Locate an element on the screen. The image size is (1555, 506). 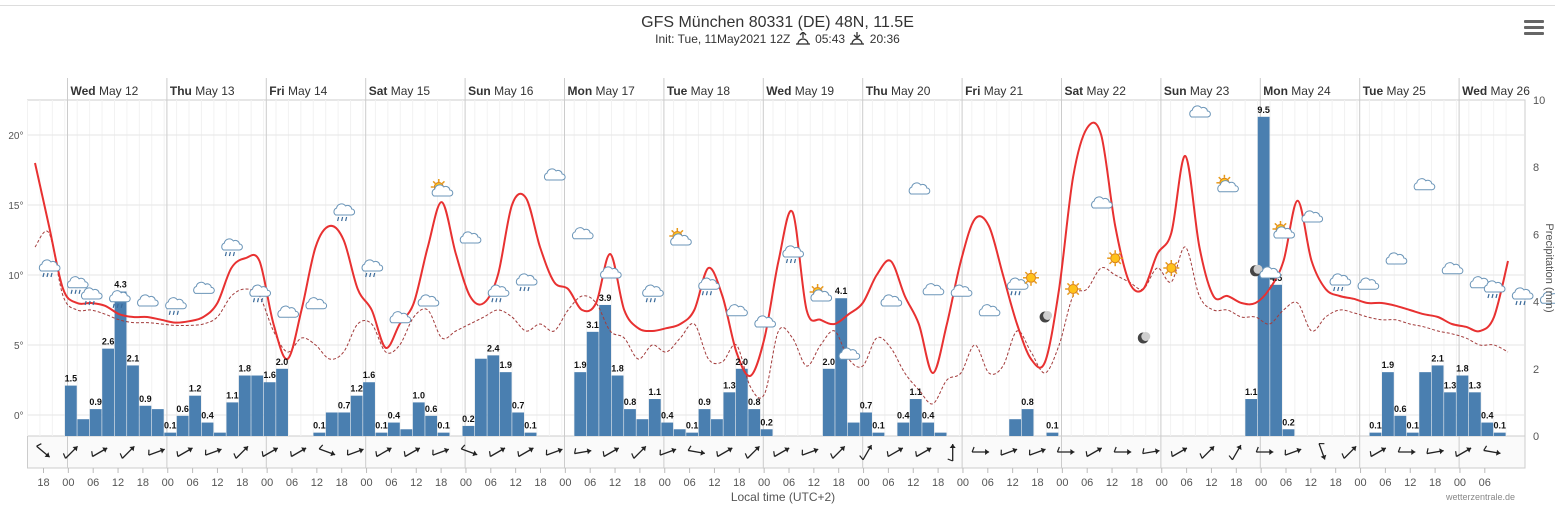
precip-label: 1.1 is located at coordinates (232, 395).